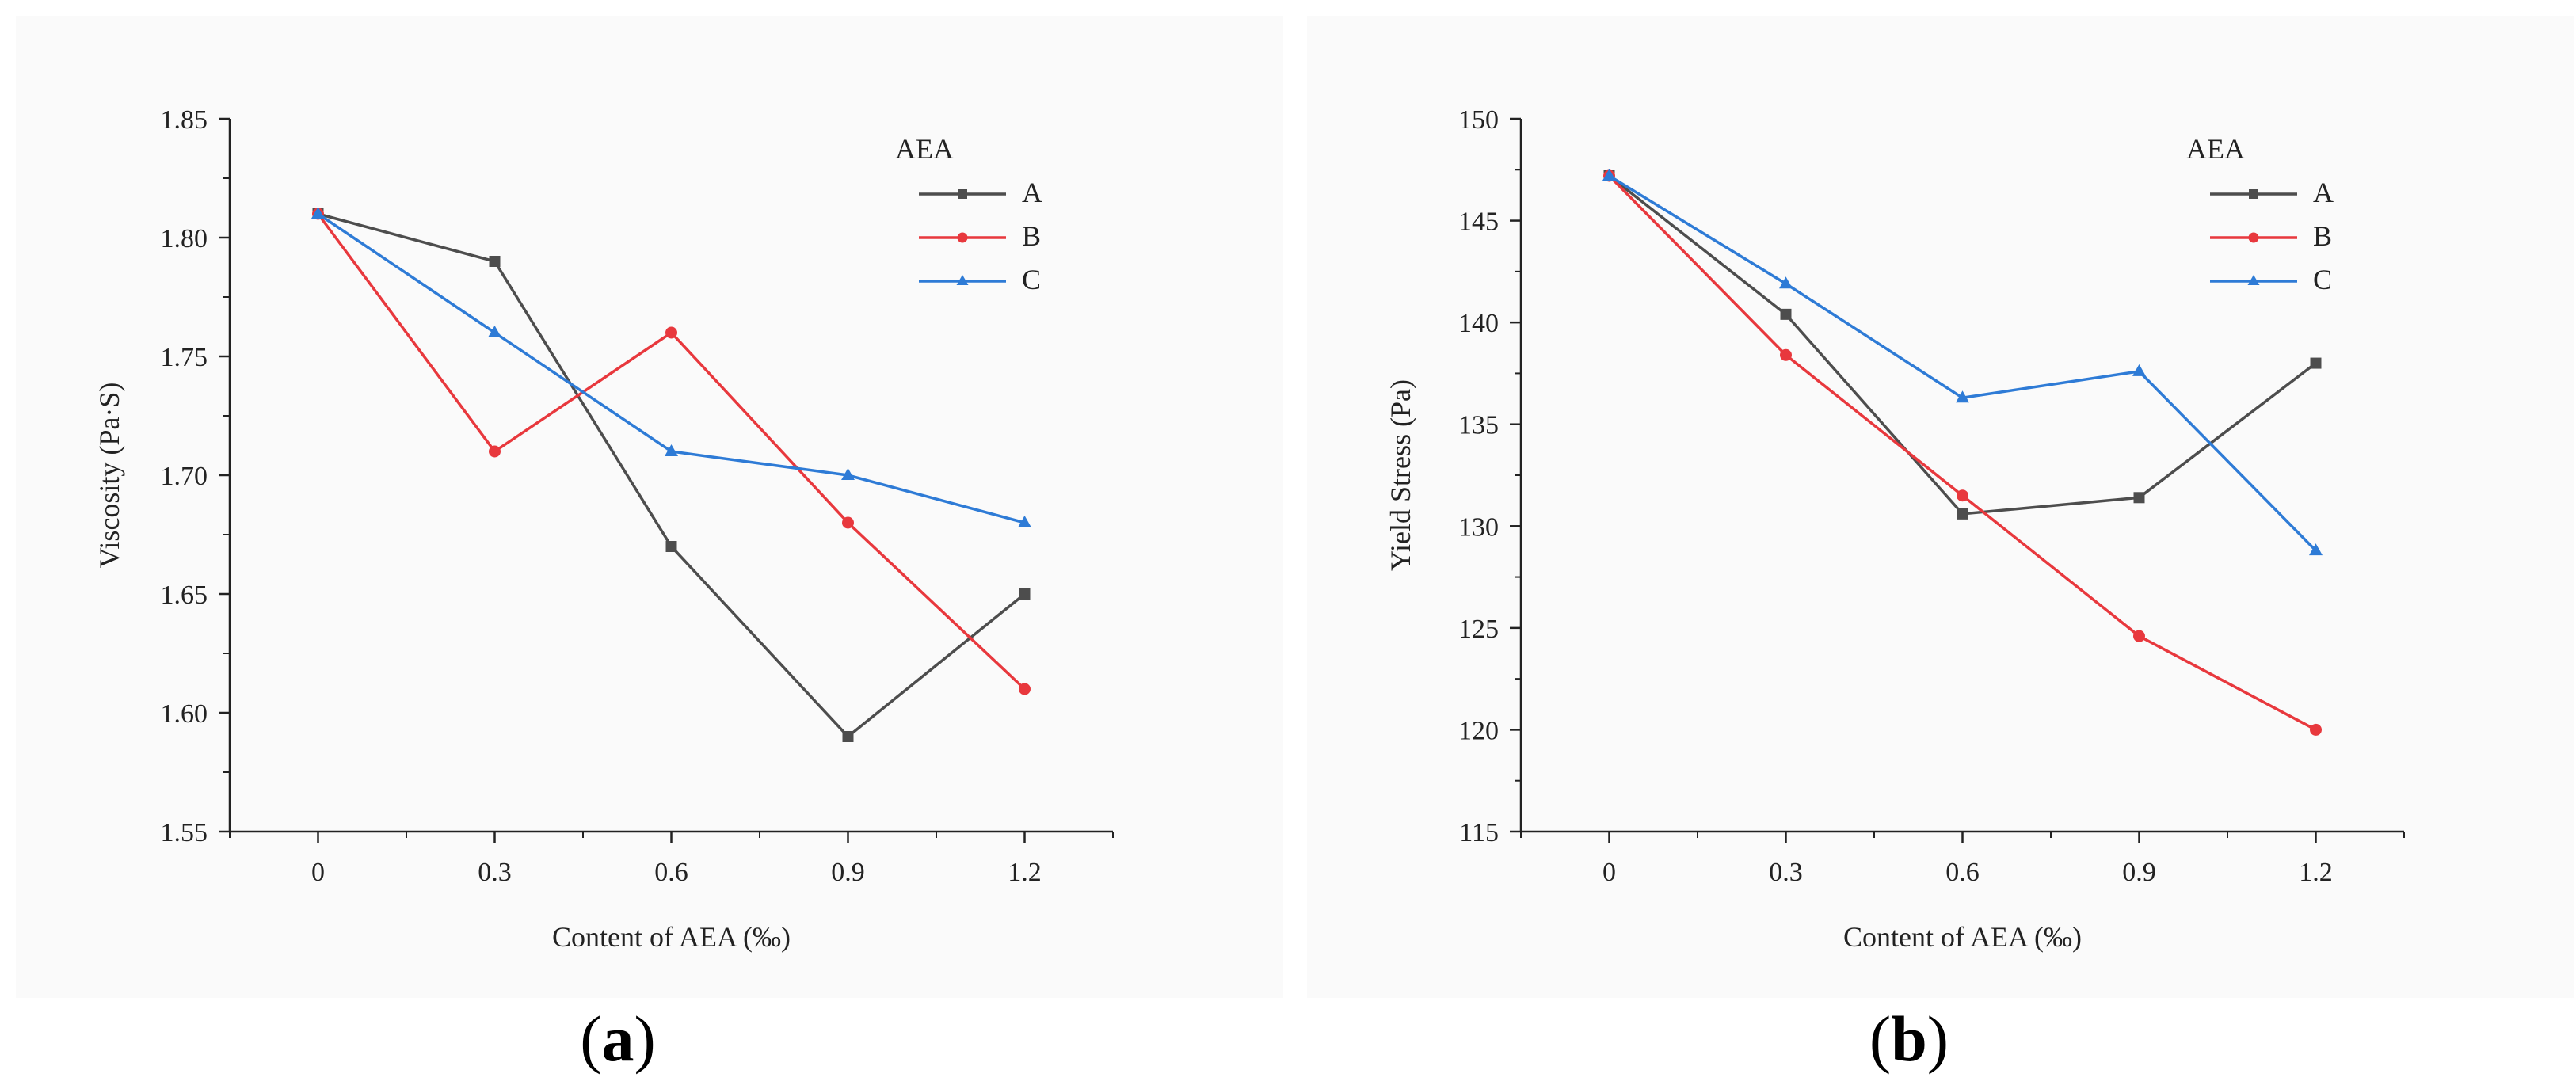  Describe the element at coordinates (1479, 425) in the screenshot. I see `y-tick-label: 135` at that location.